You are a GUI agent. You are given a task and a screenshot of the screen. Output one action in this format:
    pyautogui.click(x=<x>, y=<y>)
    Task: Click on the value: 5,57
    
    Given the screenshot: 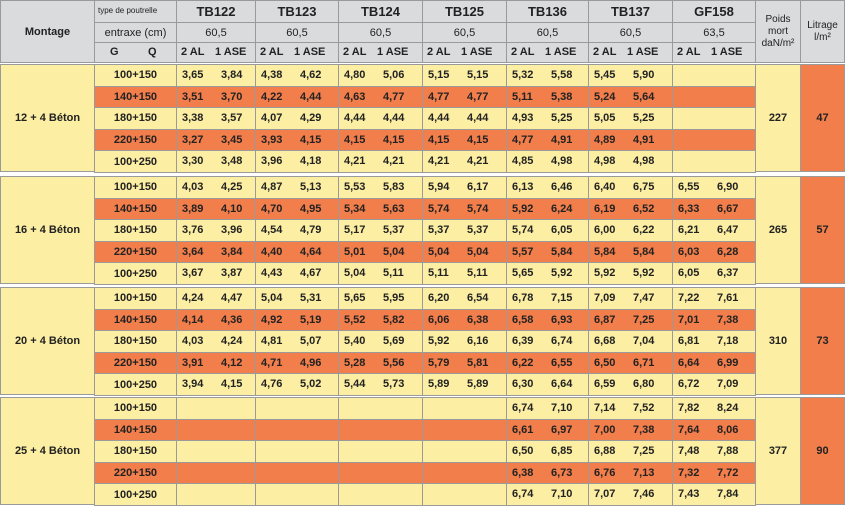 What is the action you would take?
    pyautogui.click(x=523, y=251)
    